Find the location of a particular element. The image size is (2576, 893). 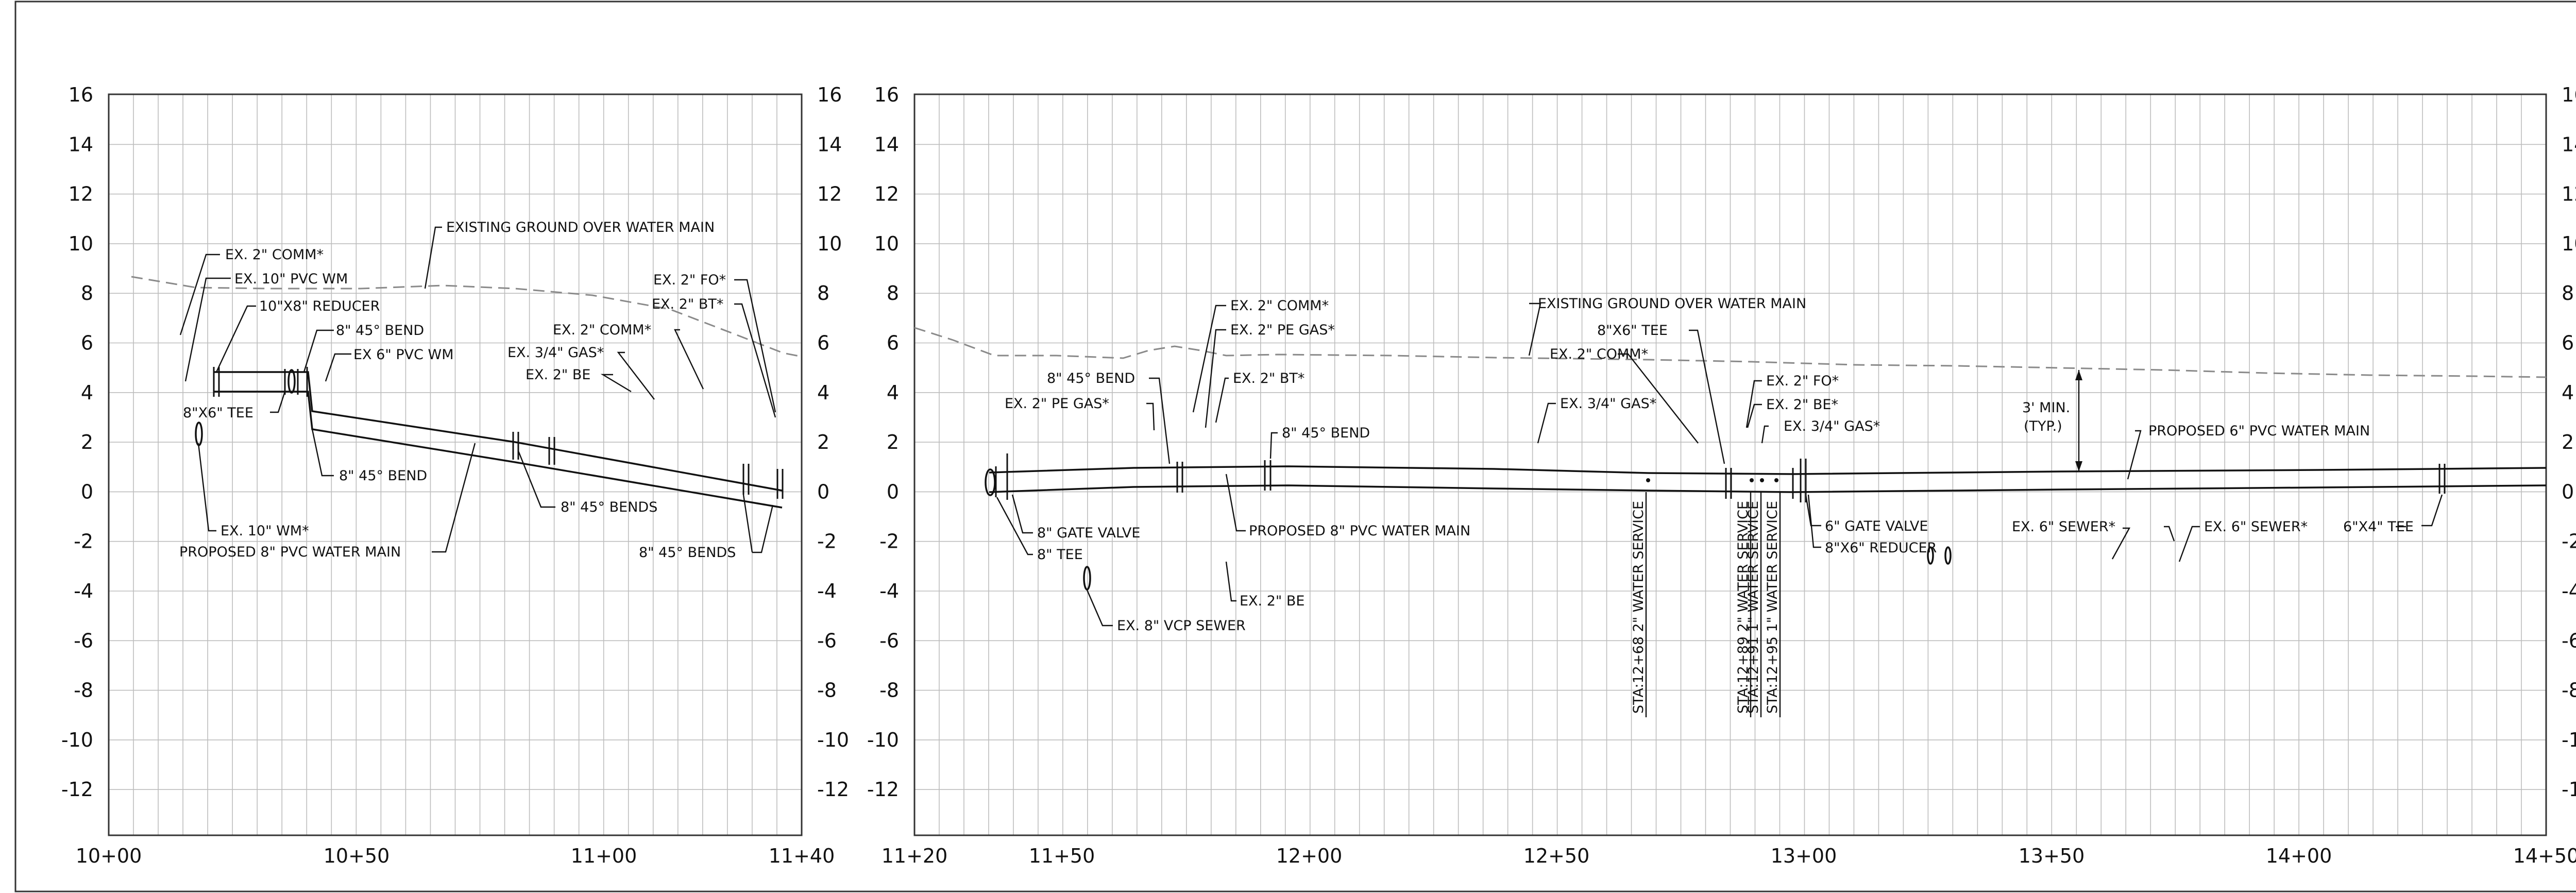

x-tick-label: 10+00 is located at coordinates (109, 856).